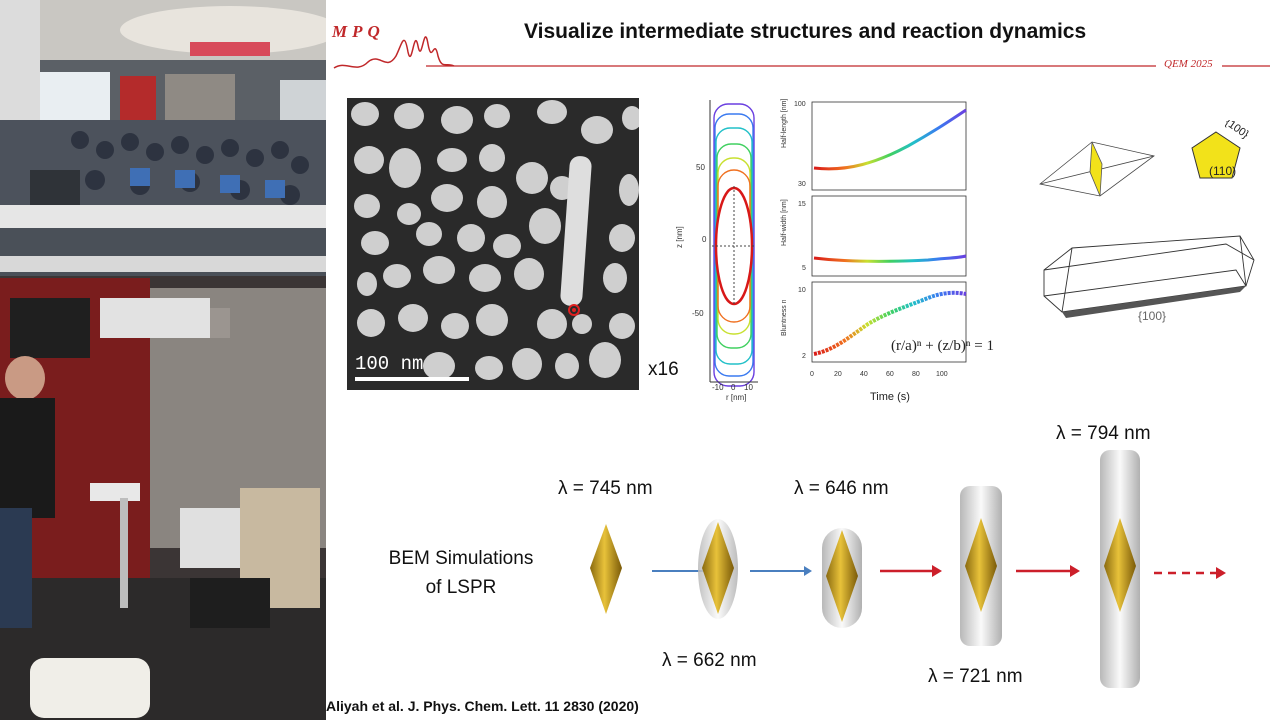 The height and width of the screenshot is (720, 1280). I want to click on wavelength-662: λ = 662 nm, so click(709, 660).